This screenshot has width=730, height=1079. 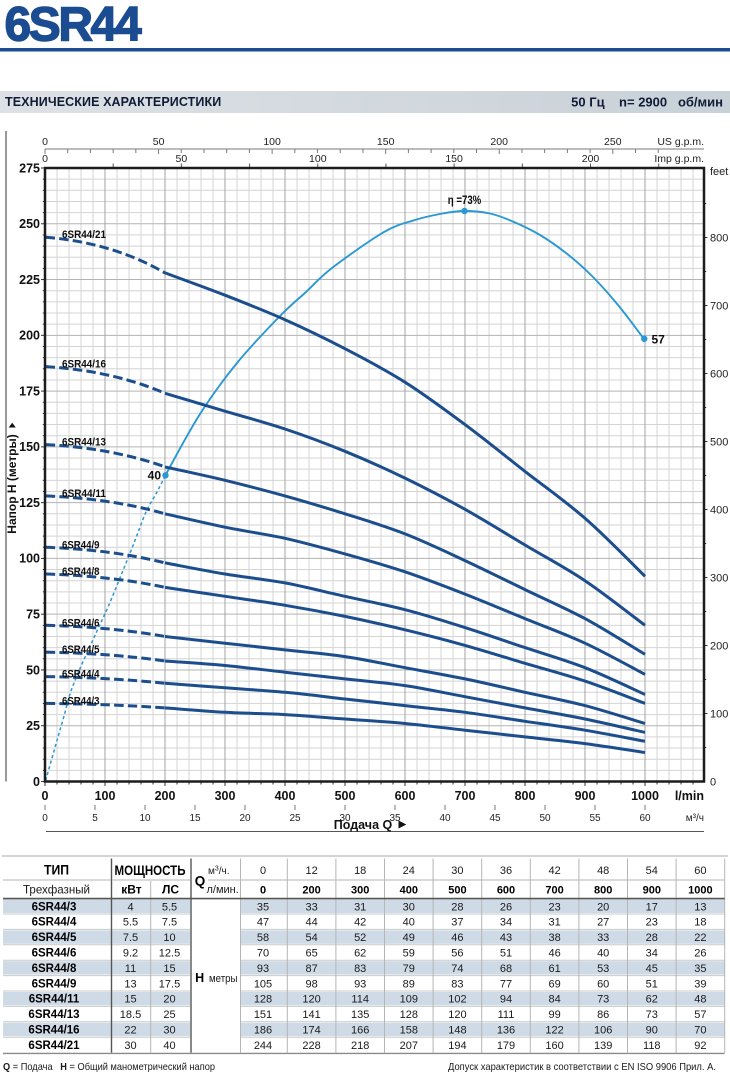 What do you see at coordinates (130, 984) in the screenshot?
I see `svg-text: 13` at bounding box center [130, 984].